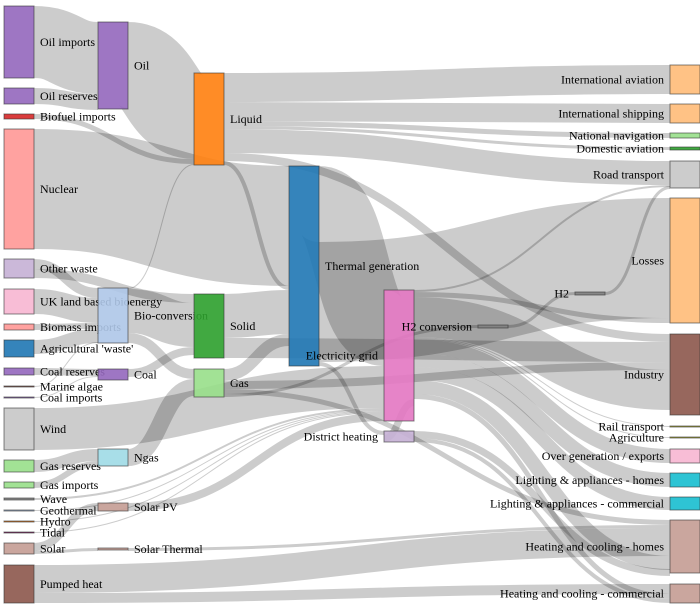  Describe the element at coordinates (352, 560) in the screenshot. I see `link-pumped-heat-to-heating-and-cooling-homes` at that location.